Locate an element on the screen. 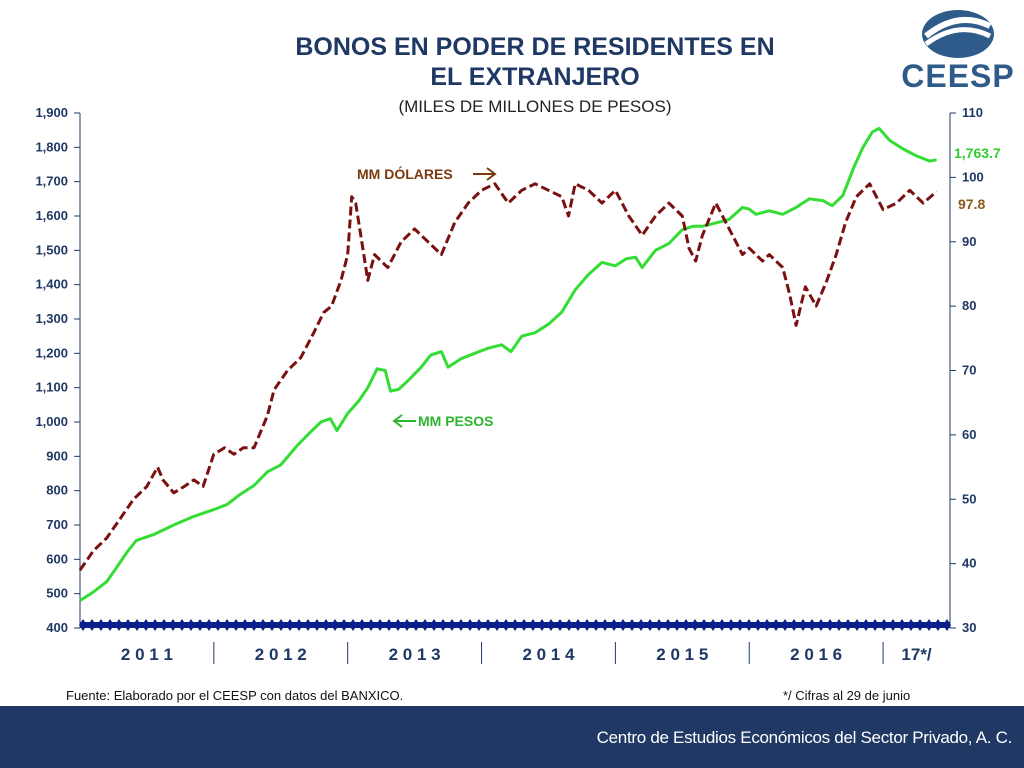 This screenshot has width=1024, height=768. right-tick-label: 60 is located at coordinates (969, 434).